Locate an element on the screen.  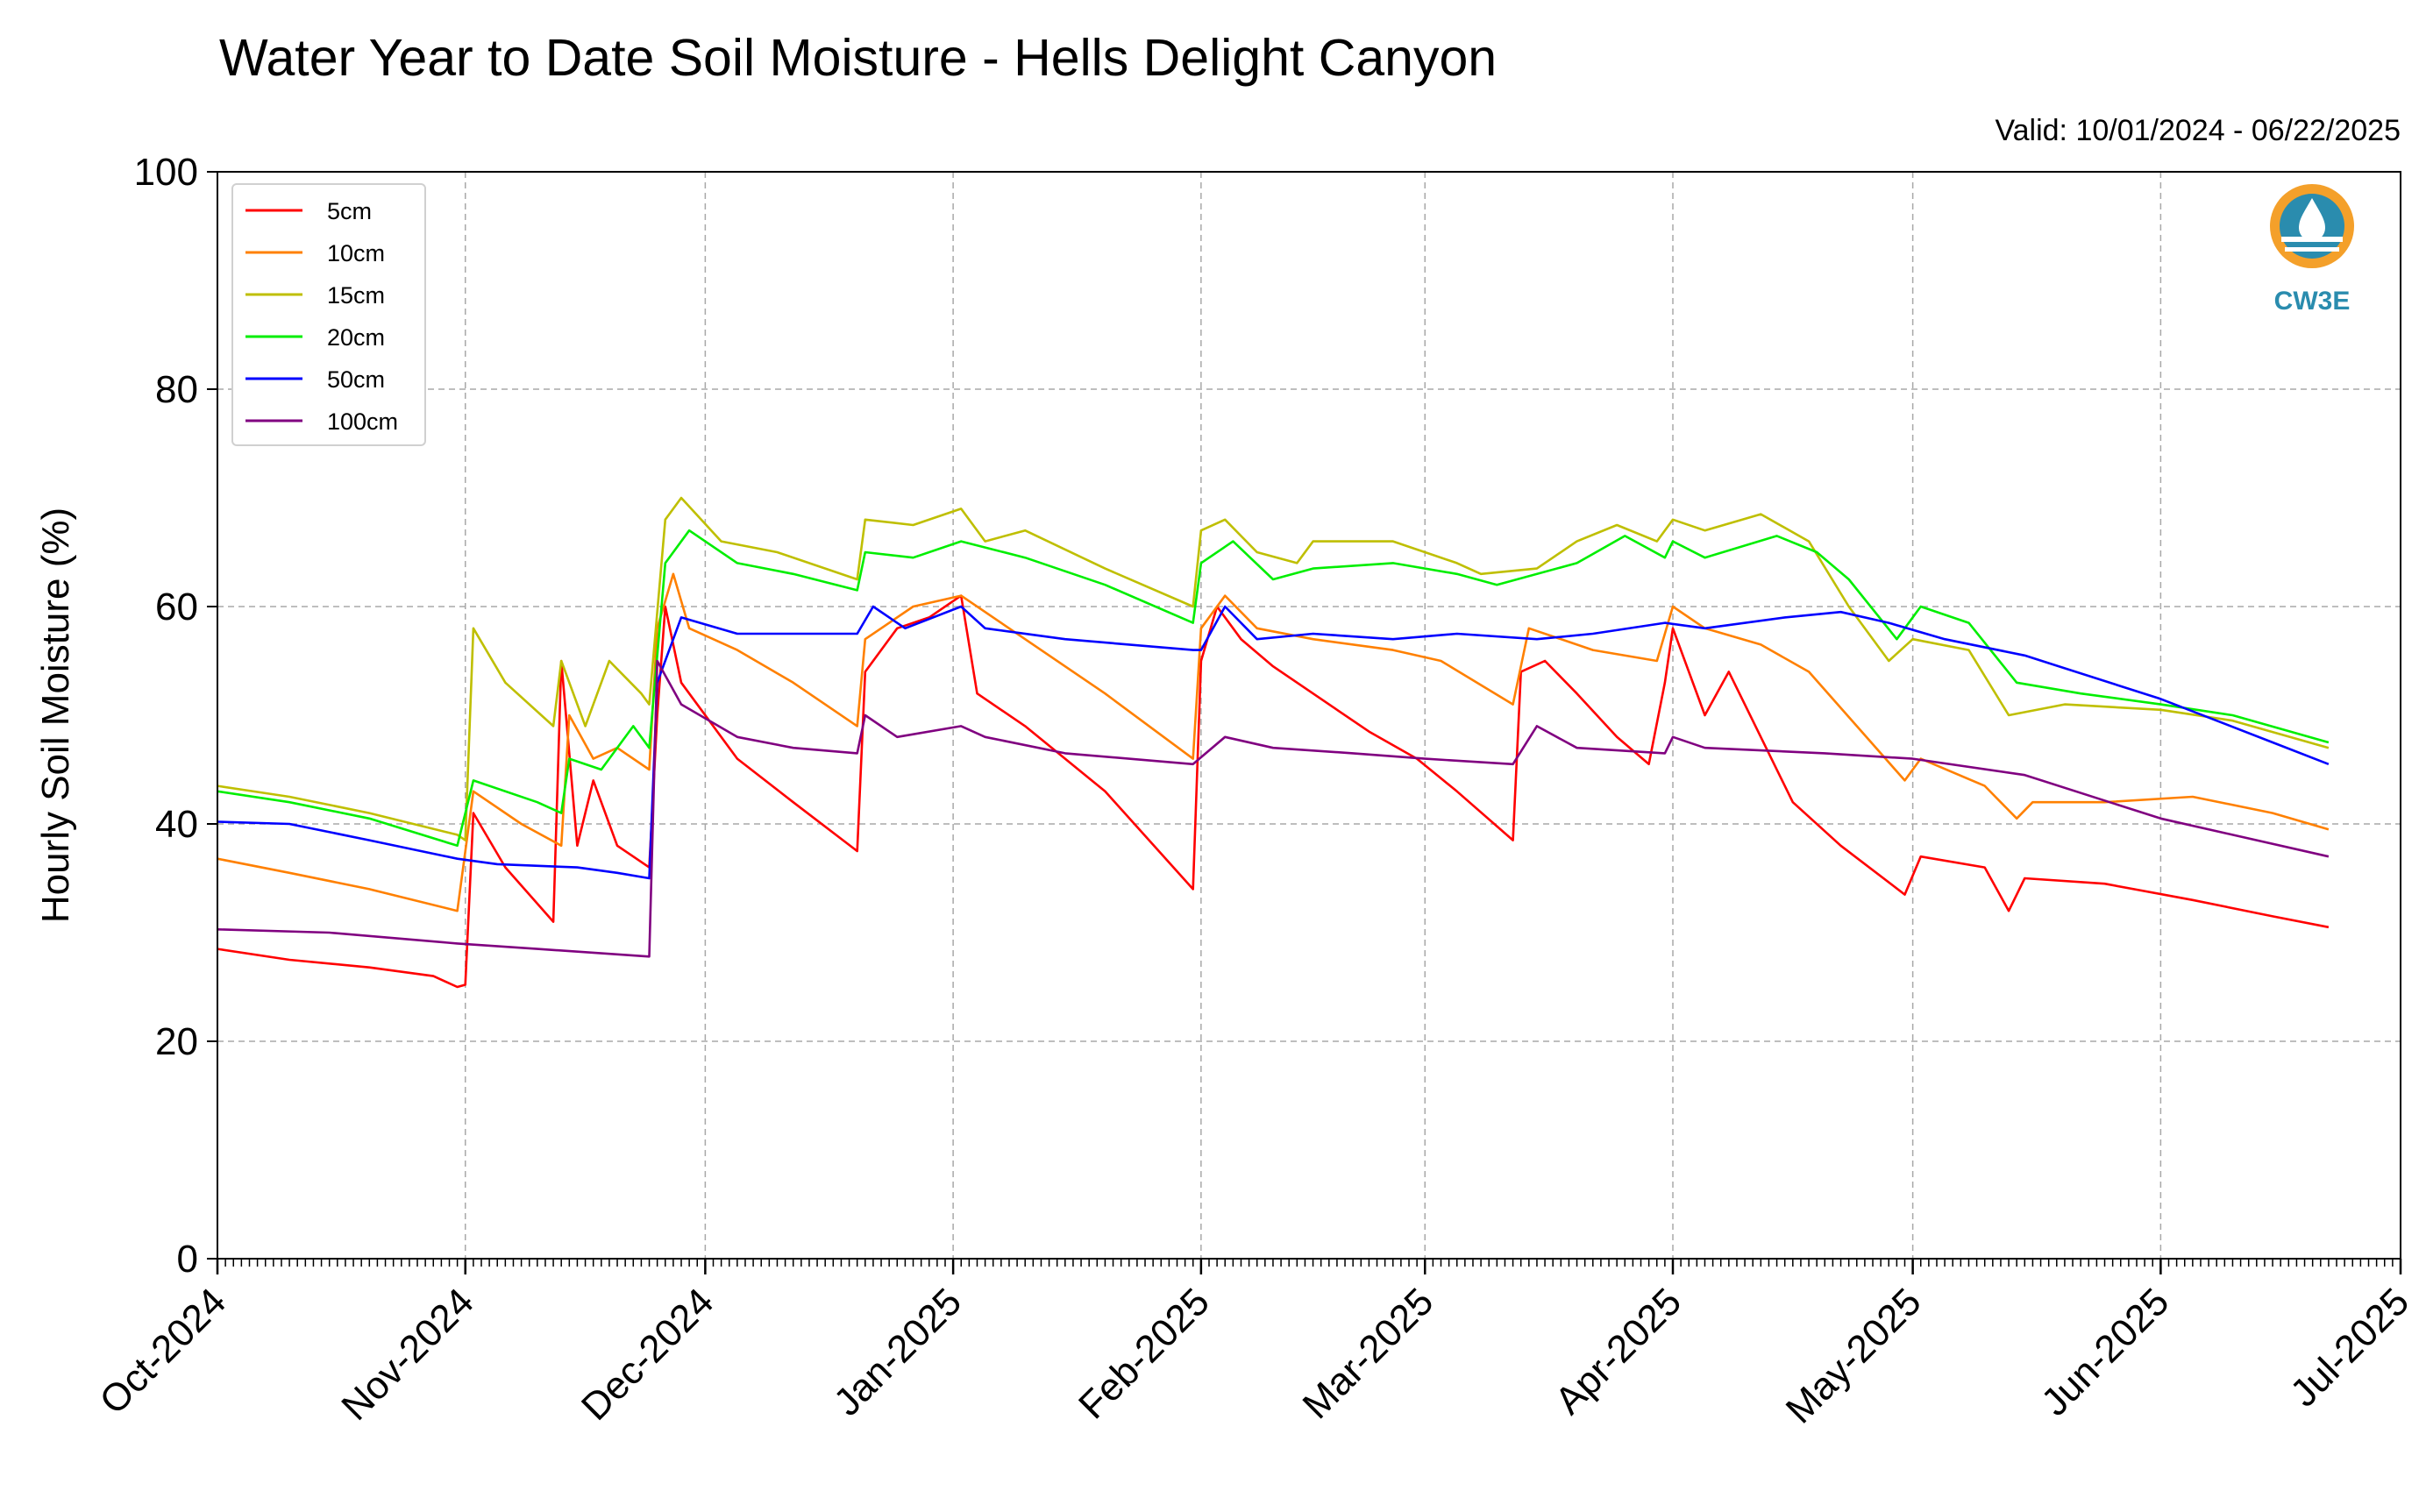
valid-range: Valid: 10/01/2024 - 06/22/2025 is located at coordinates (2198, 130).